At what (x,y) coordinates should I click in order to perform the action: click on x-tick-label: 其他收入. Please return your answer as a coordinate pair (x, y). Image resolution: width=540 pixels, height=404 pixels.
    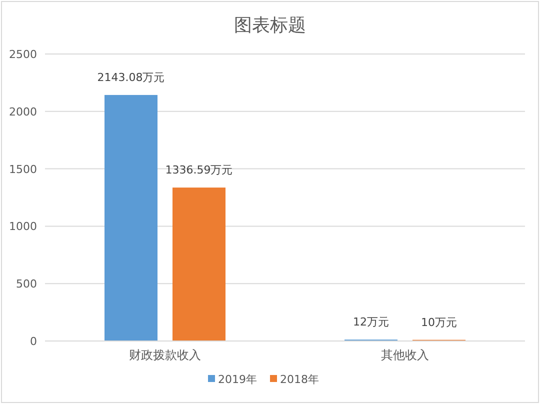
    Looking at the image, I should click on (405, 355).